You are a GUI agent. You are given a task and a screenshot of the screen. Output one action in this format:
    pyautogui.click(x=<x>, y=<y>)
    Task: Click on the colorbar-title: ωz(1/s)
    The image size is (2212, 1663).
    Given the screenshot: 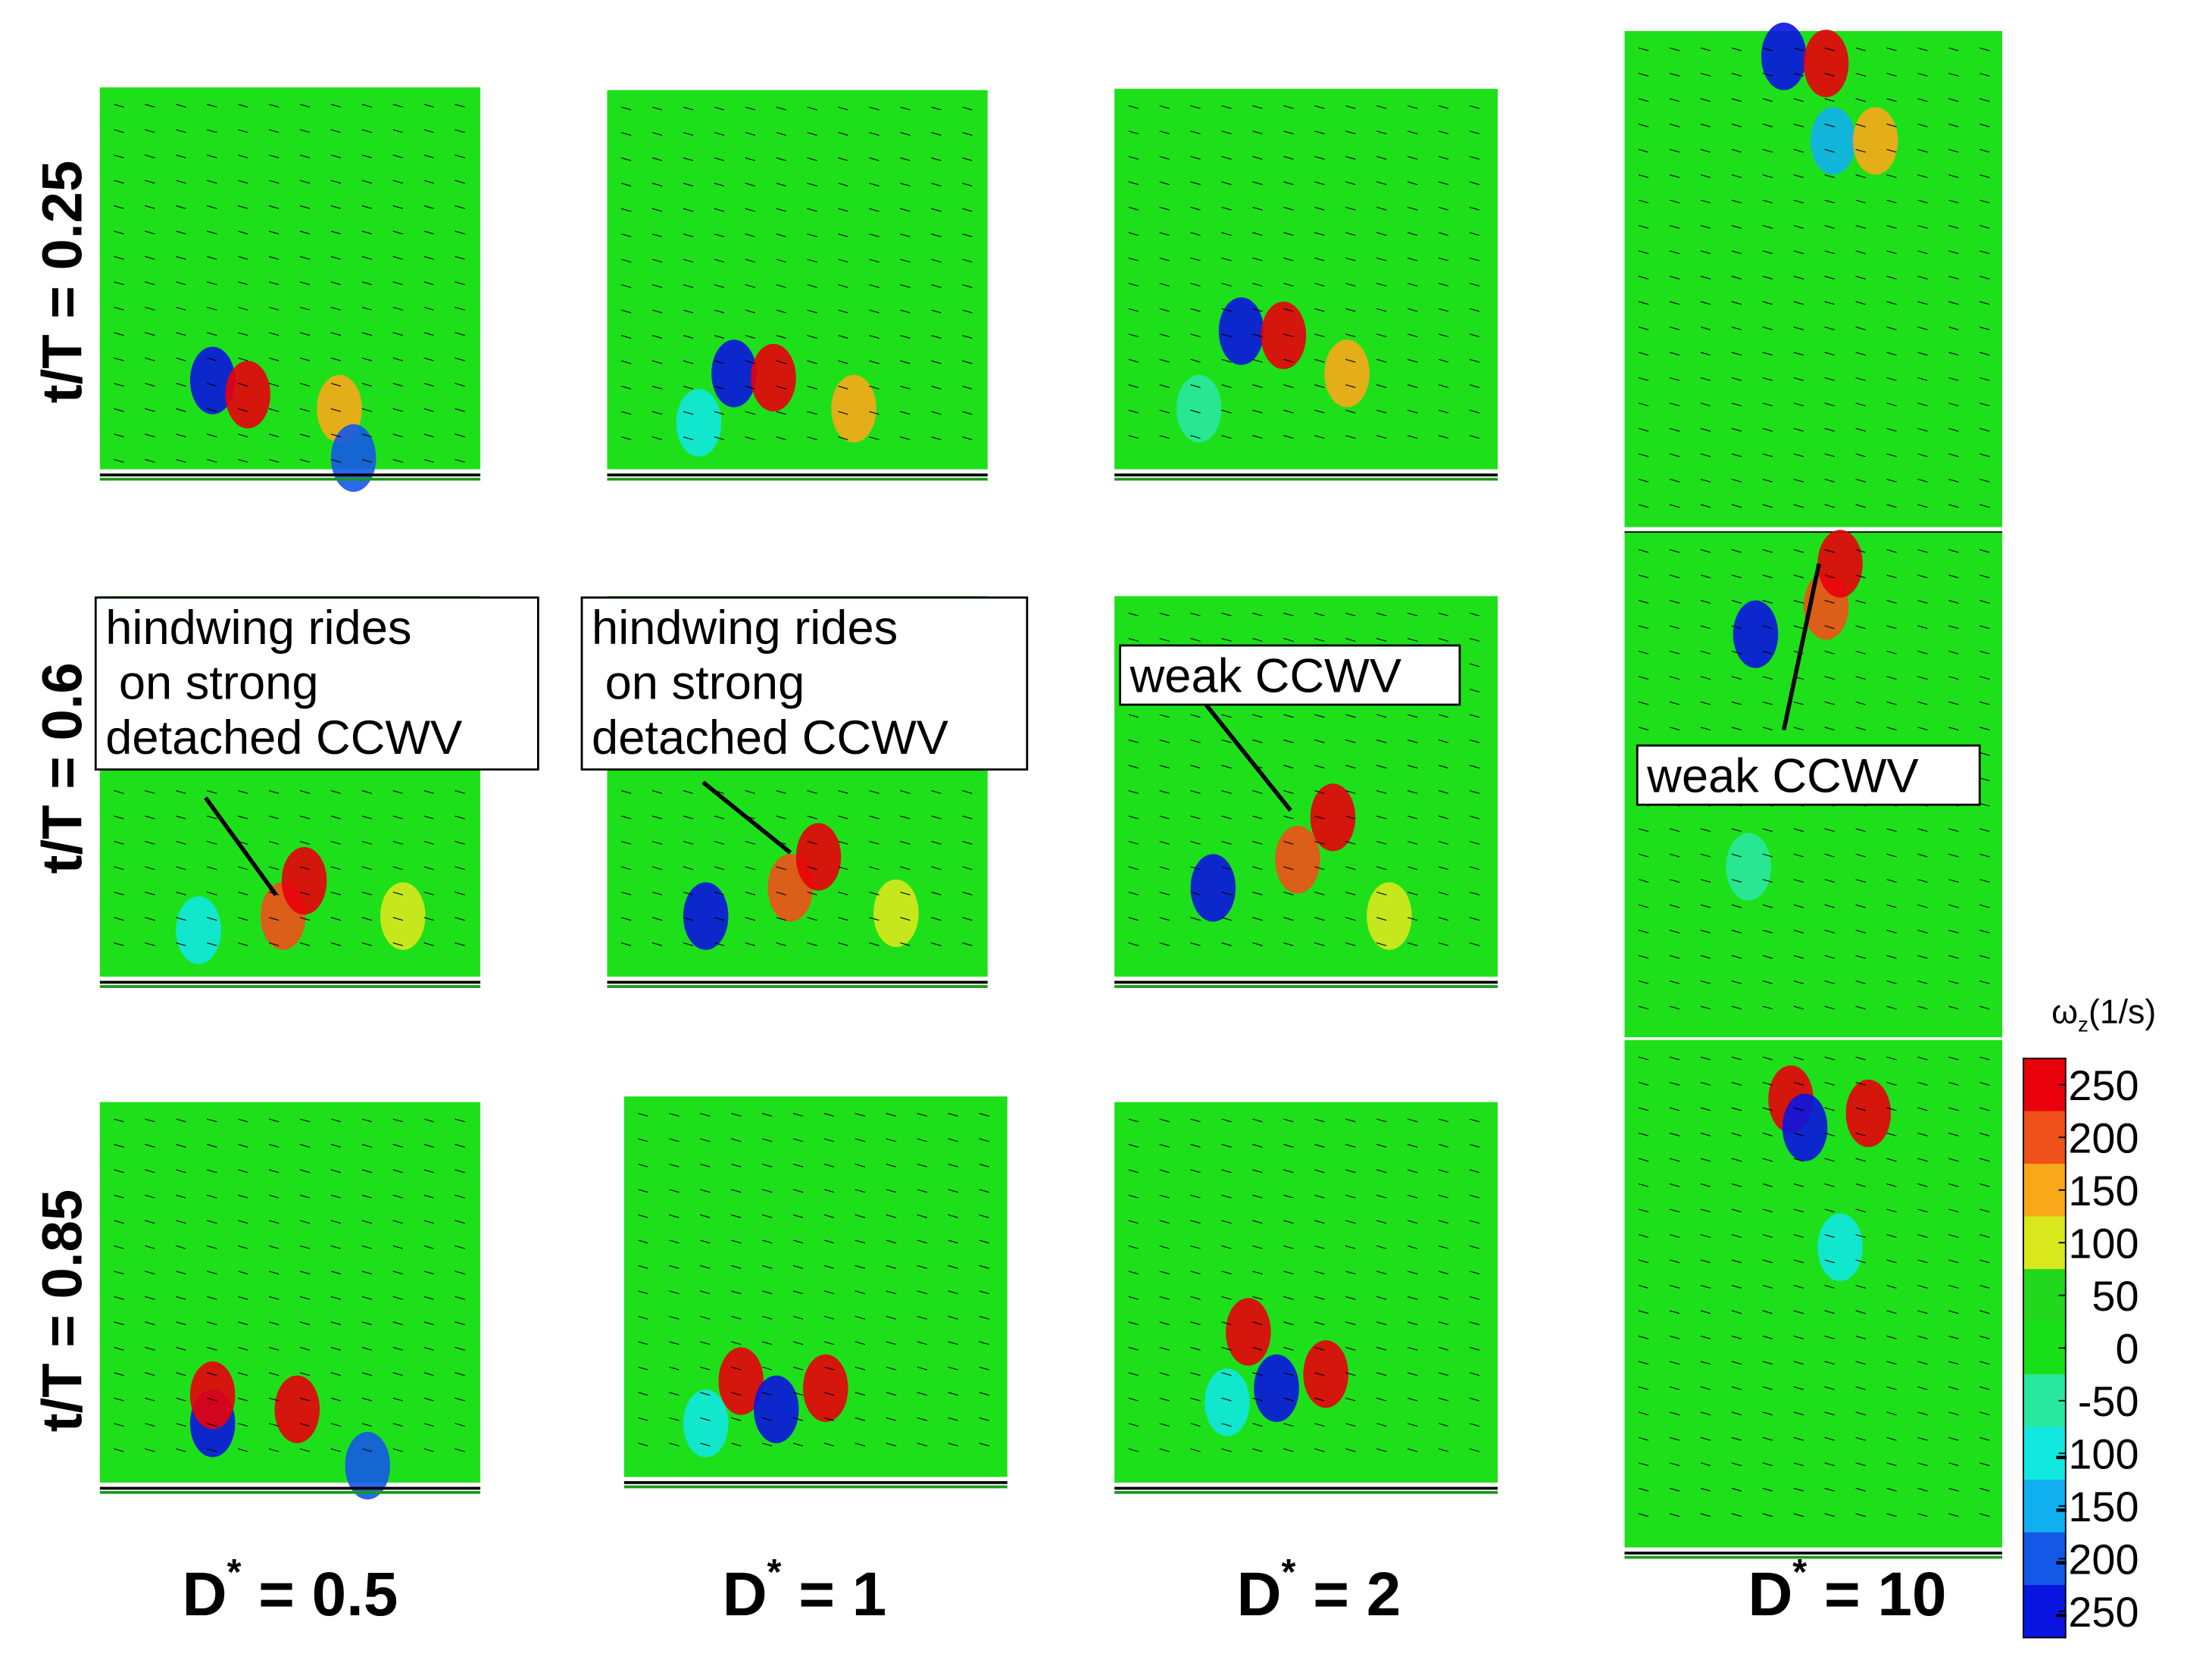 What is the action you would take?
    pyautogui.click(x=2103, y=1015)
    